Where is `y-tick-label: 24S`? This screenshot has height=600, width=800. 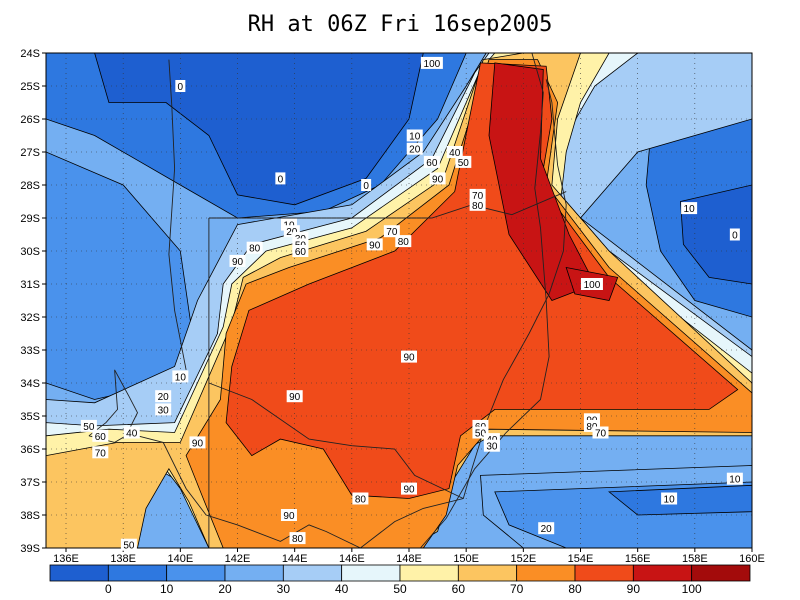
y-tick-label: 24S is located at coordinates (30, 54).